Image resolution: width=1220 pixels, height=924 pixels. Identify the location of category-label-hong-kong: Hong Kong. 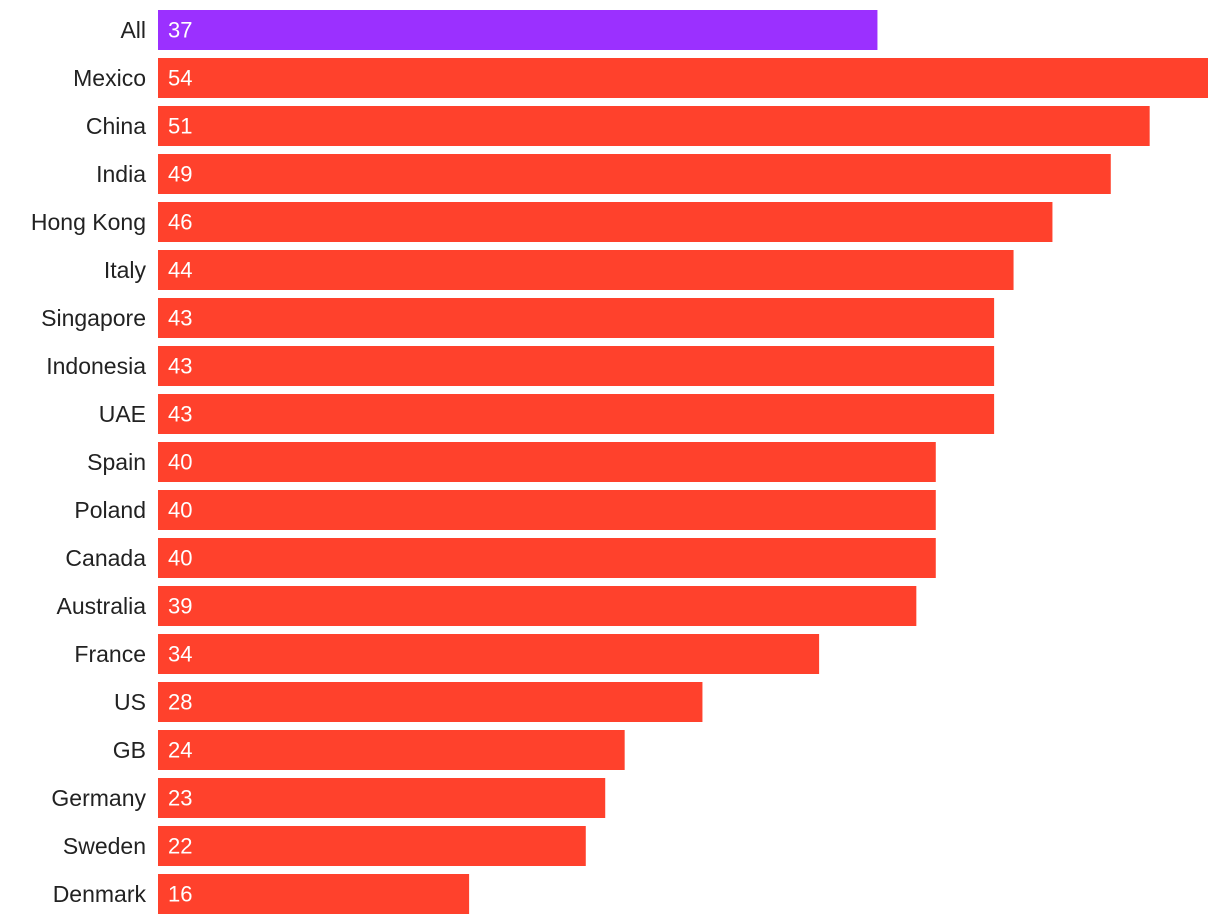
(88, 222).